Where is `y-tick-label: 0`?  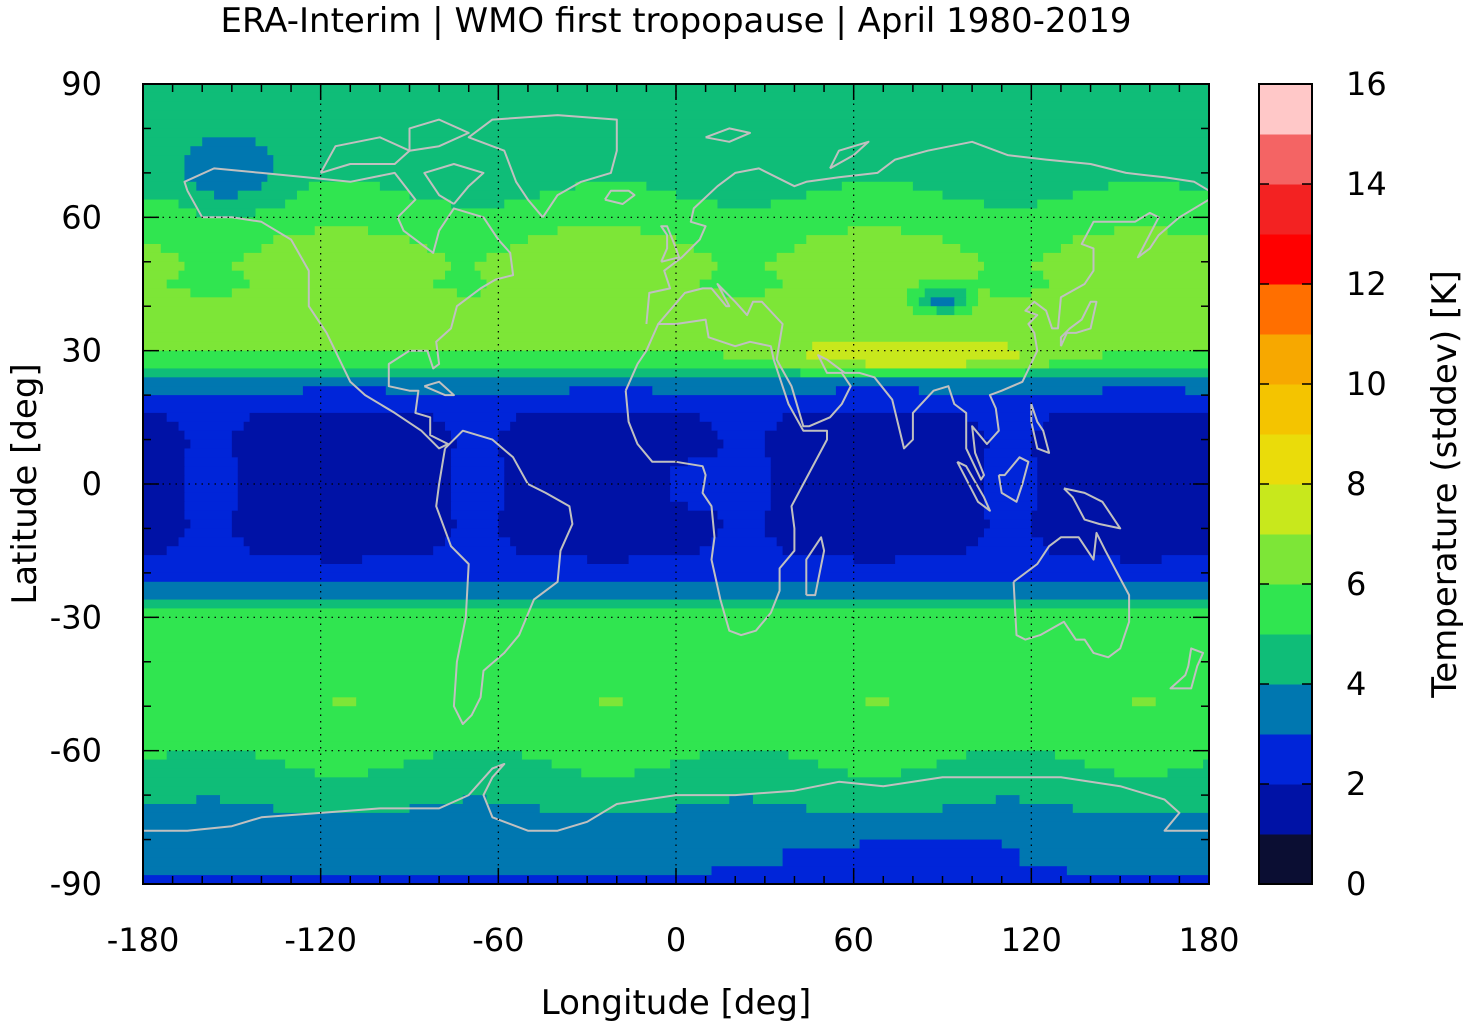
y-tick-label: 0 is located at coordinates (92, 484).